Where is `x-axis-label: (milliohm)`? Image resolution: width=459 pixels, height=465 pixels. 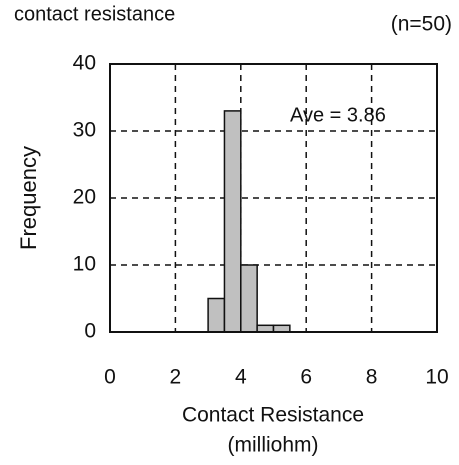 x-axis-label: (milliohm) is located at coordinates (273, 445).